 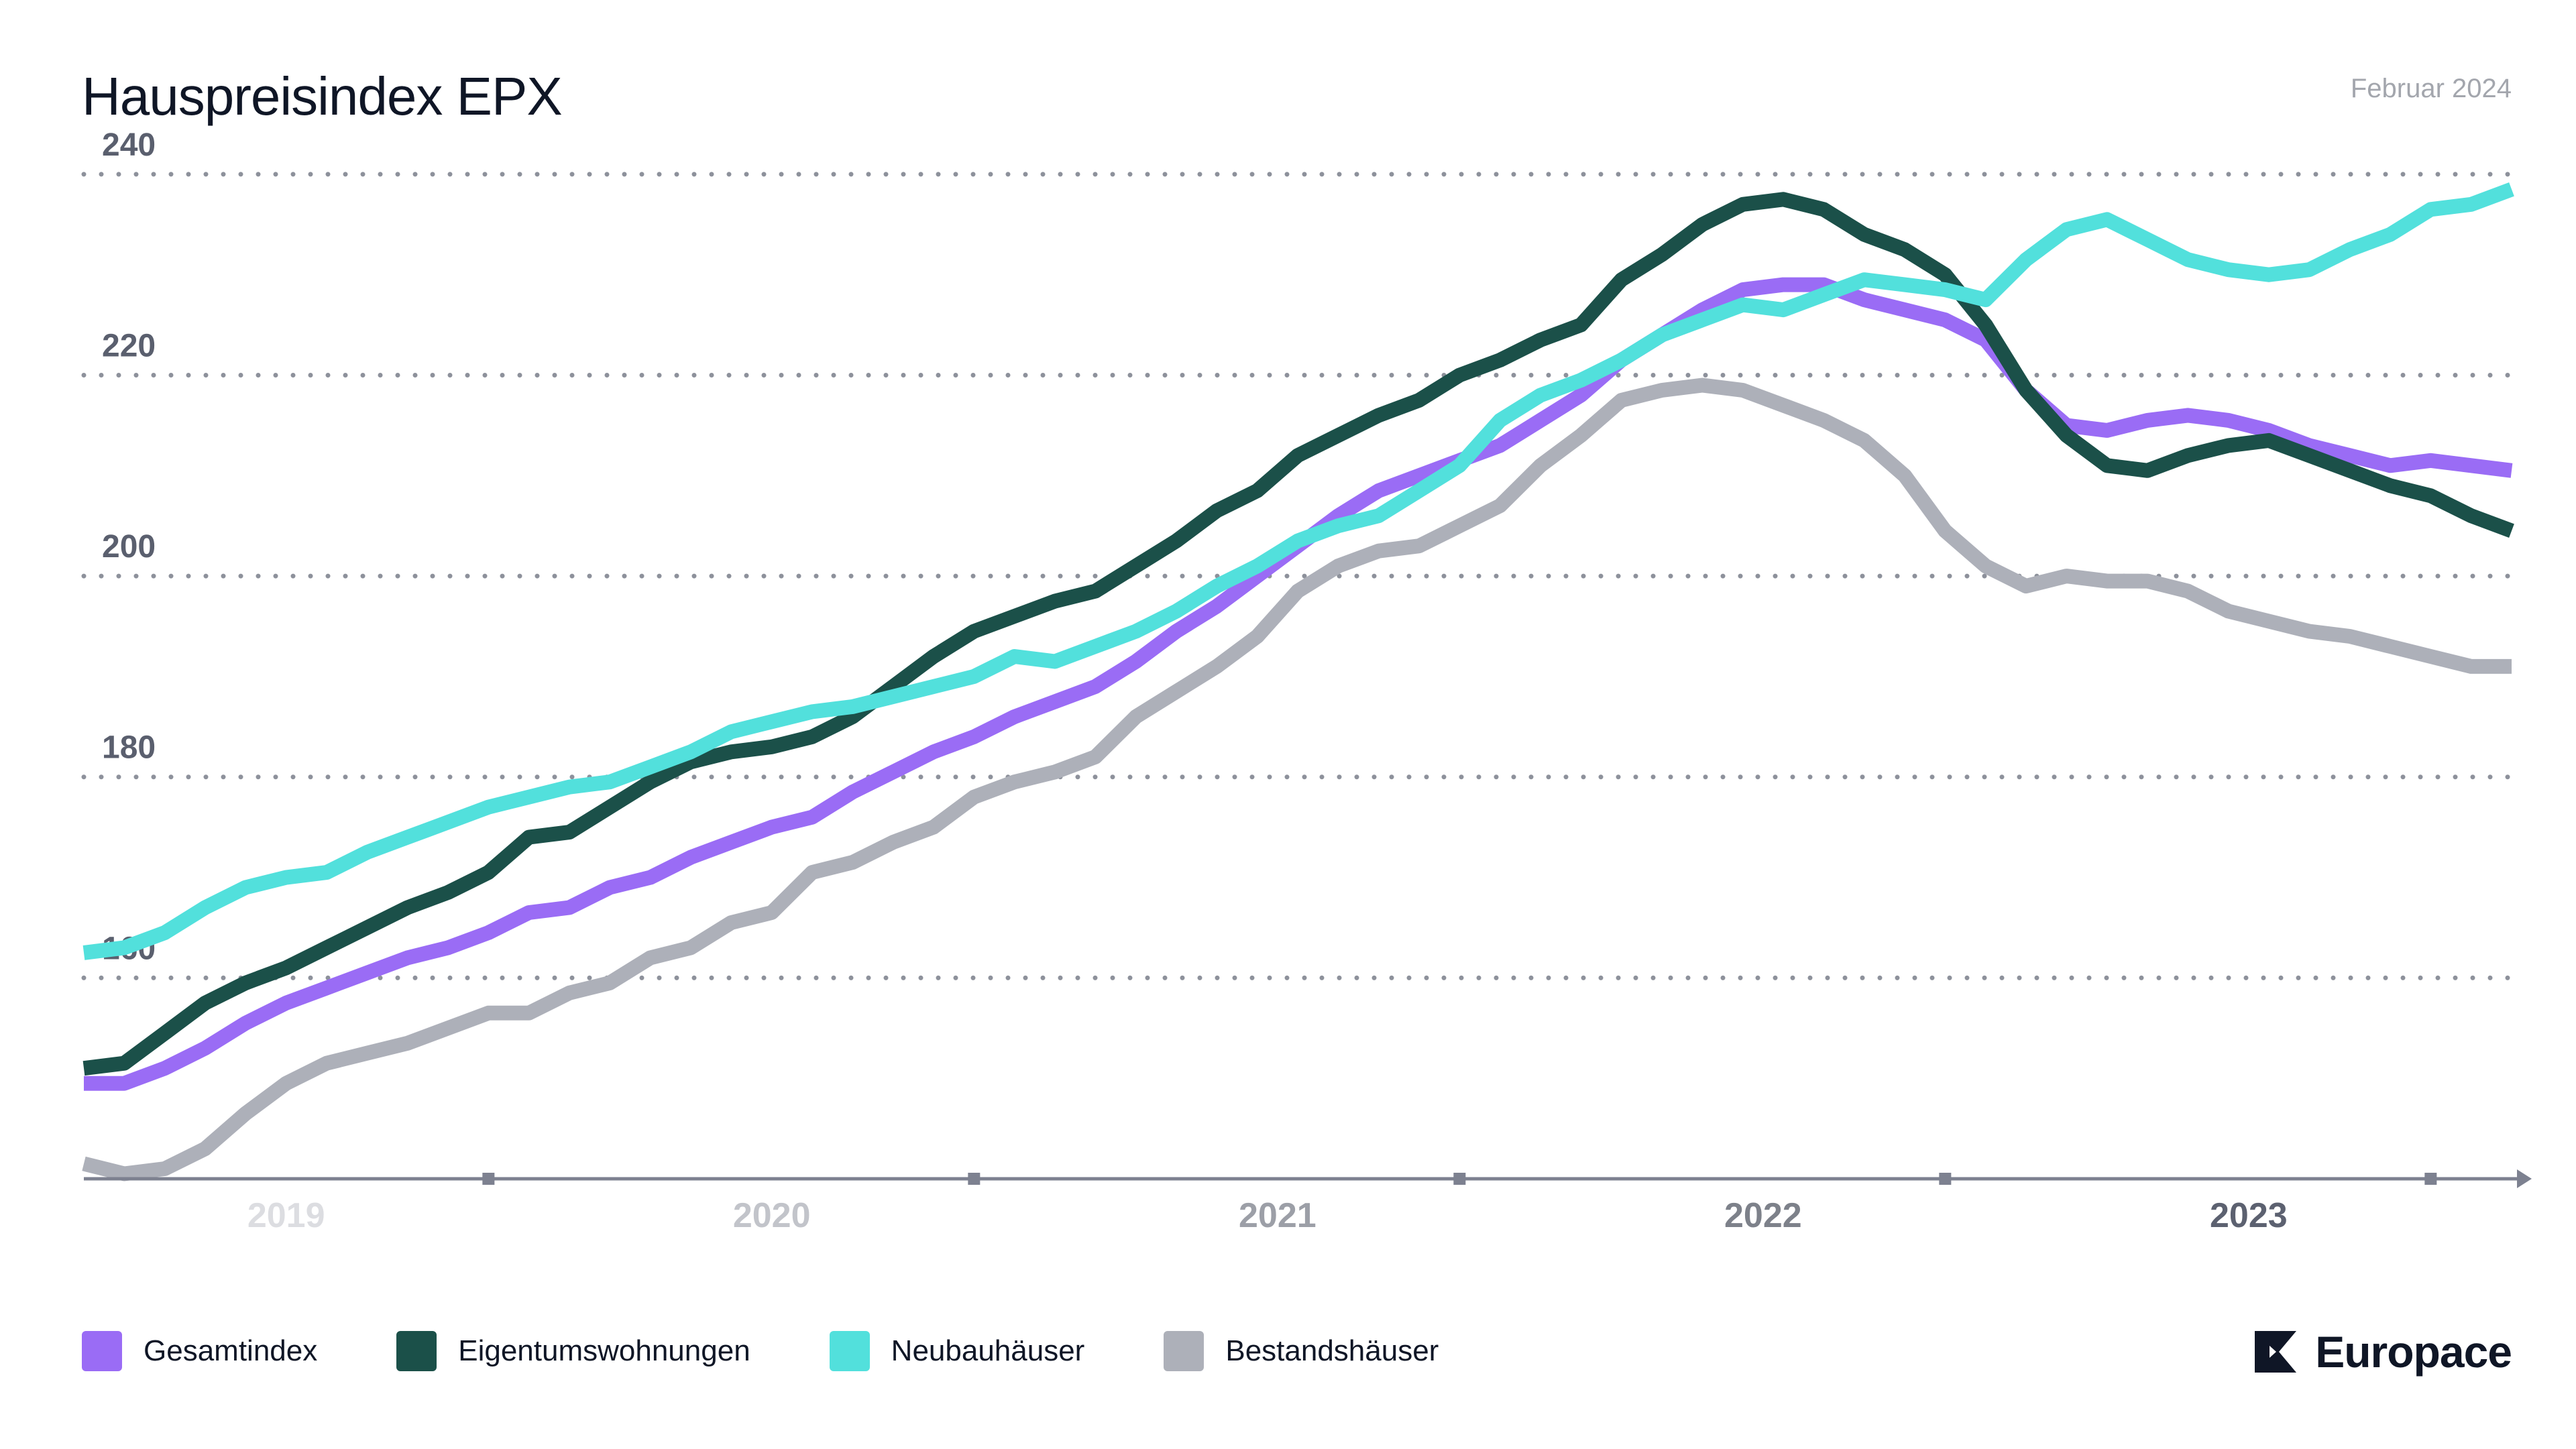 I want to click on x-axis: 2019 2020 2021 2022 2023, so click(x=1308, y=1202).